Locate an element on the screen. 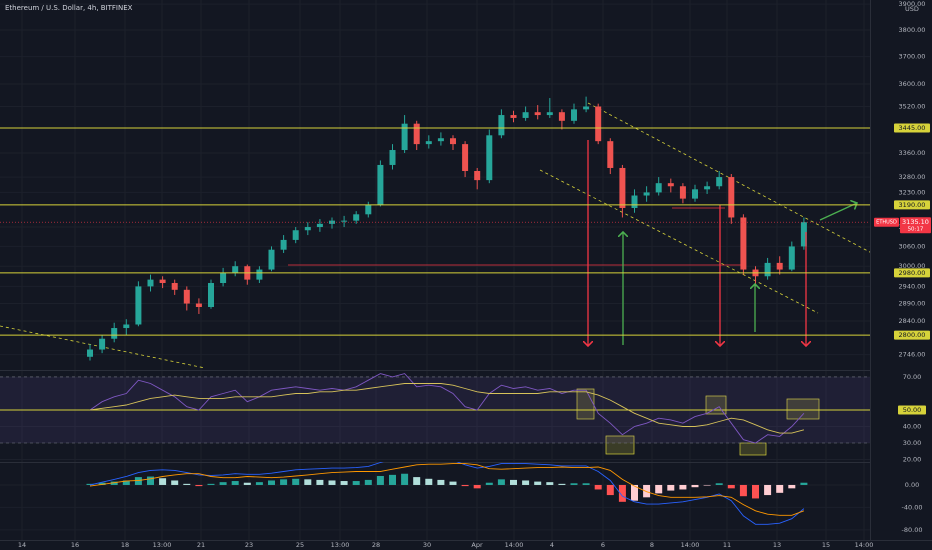  x-tick-label: 4 is located at coordinates (552, 545).